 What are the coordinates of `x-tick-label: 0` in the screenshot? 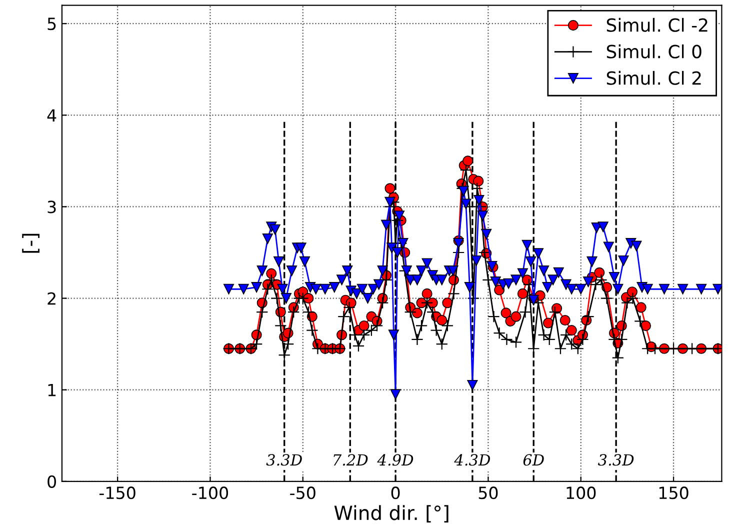 It's located at (395, 493).